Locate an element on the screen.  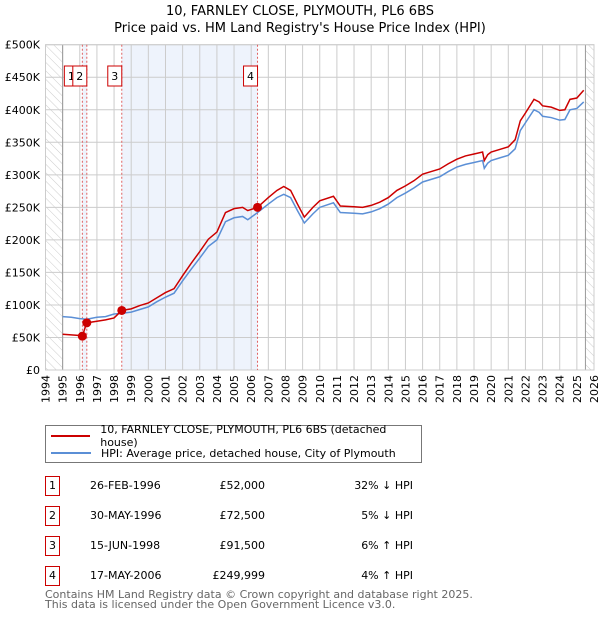
x-tick-label: 1998 is located at coordinates (114, 389).